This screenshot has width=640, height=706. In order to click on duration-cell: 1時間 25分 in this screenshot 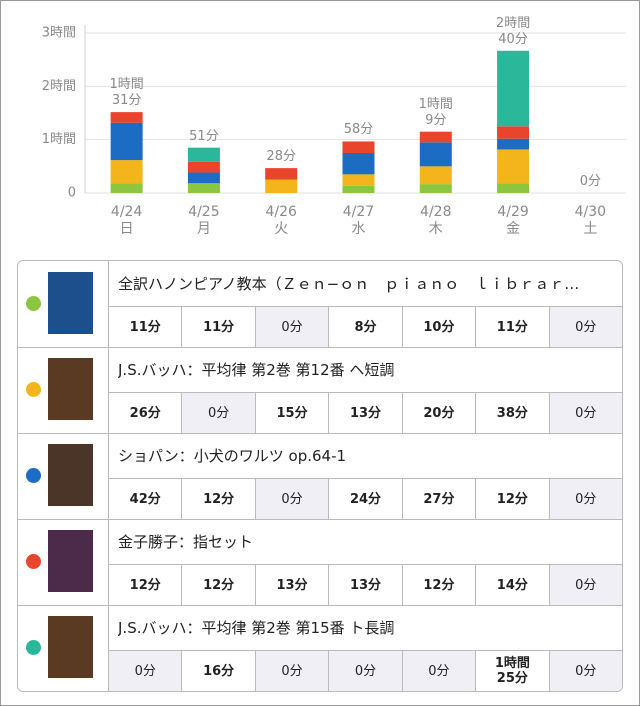, I will do `click(512, 670)`.